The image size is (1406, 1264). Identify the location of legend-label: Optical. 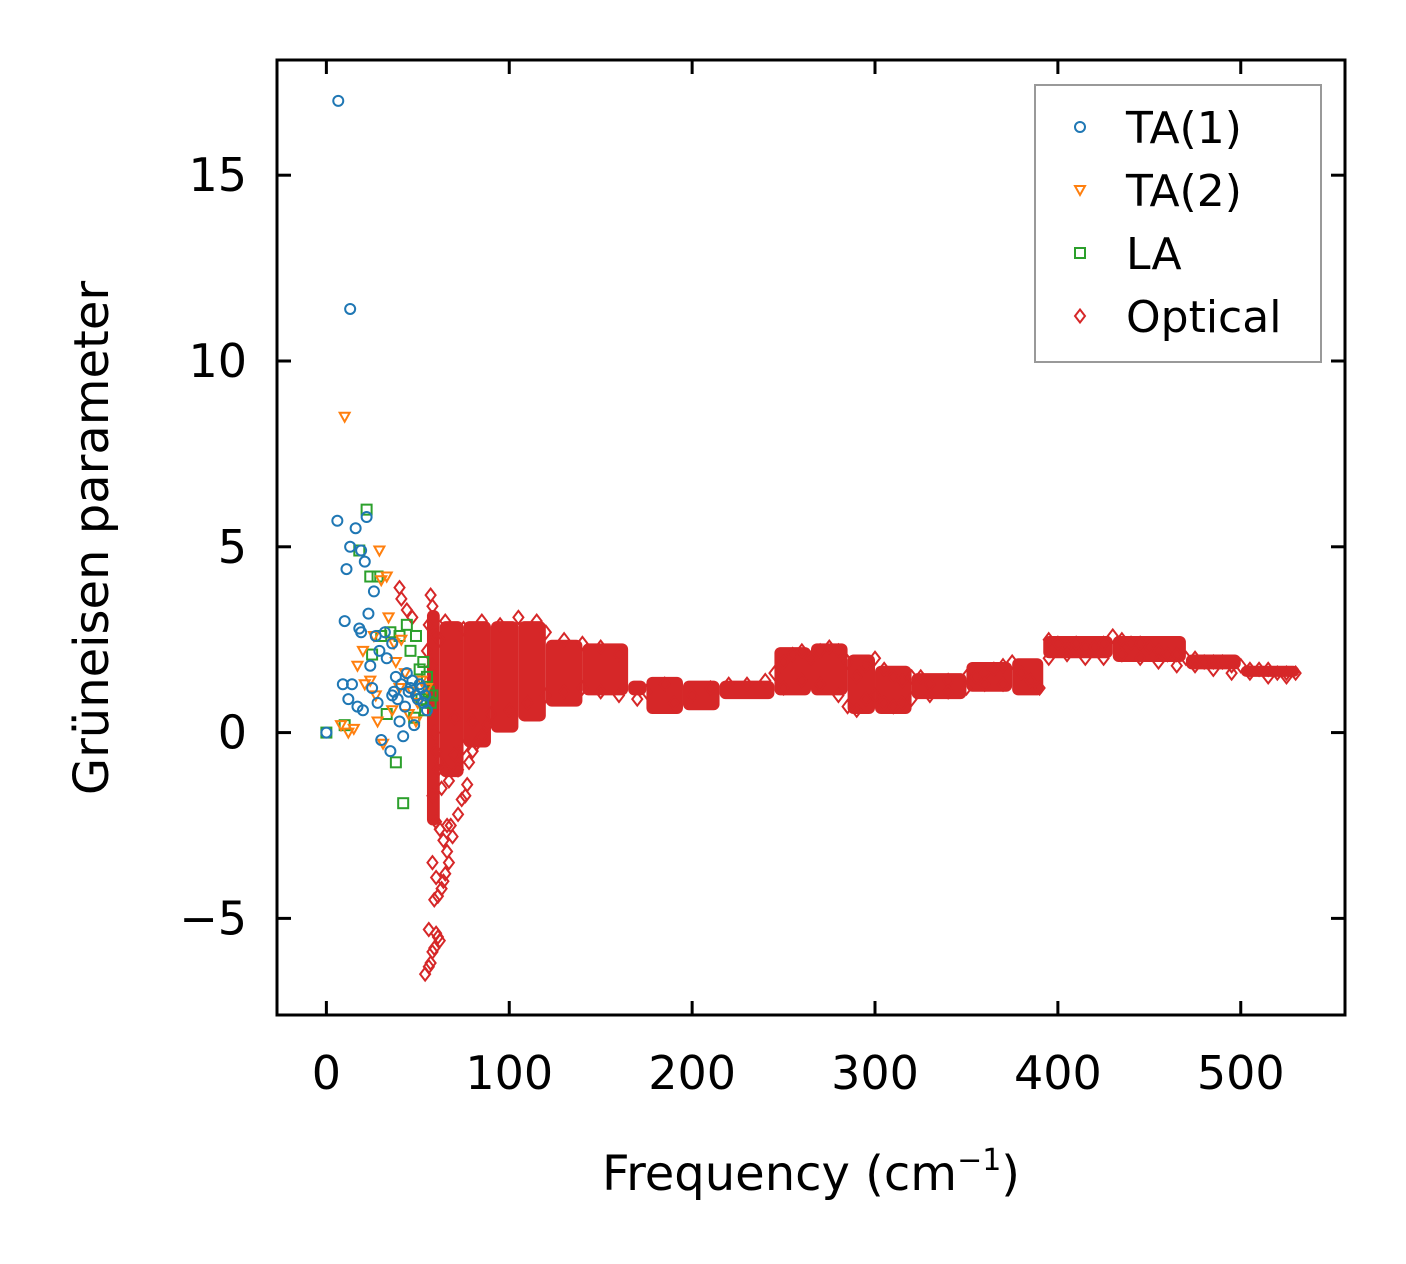
(1203, 317).